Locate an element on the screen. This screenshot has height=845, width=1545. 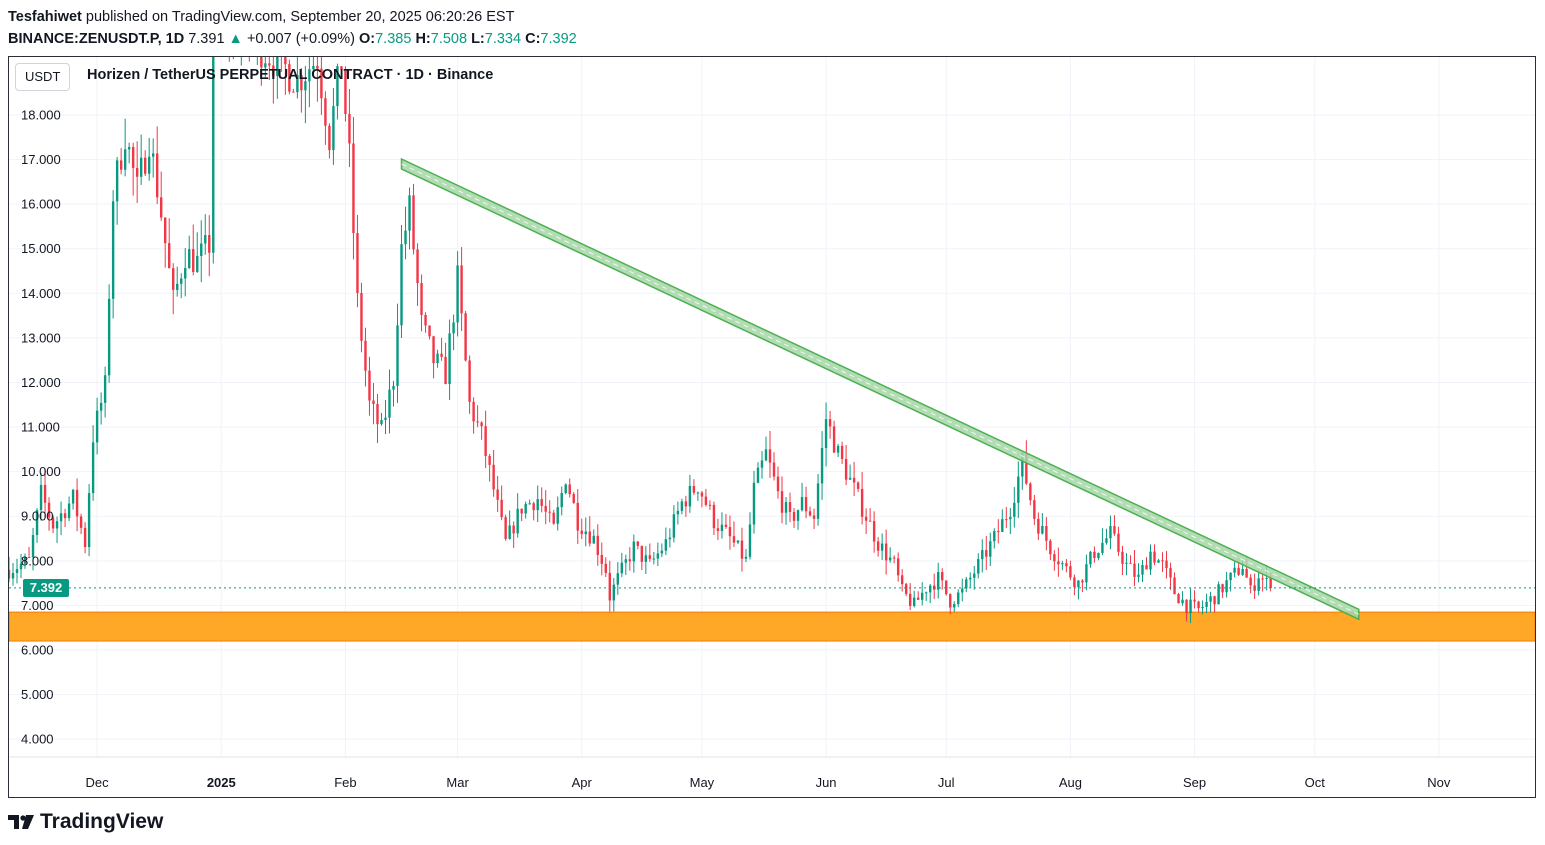
currency-badge: USDT is located at coordinates (43, 77).